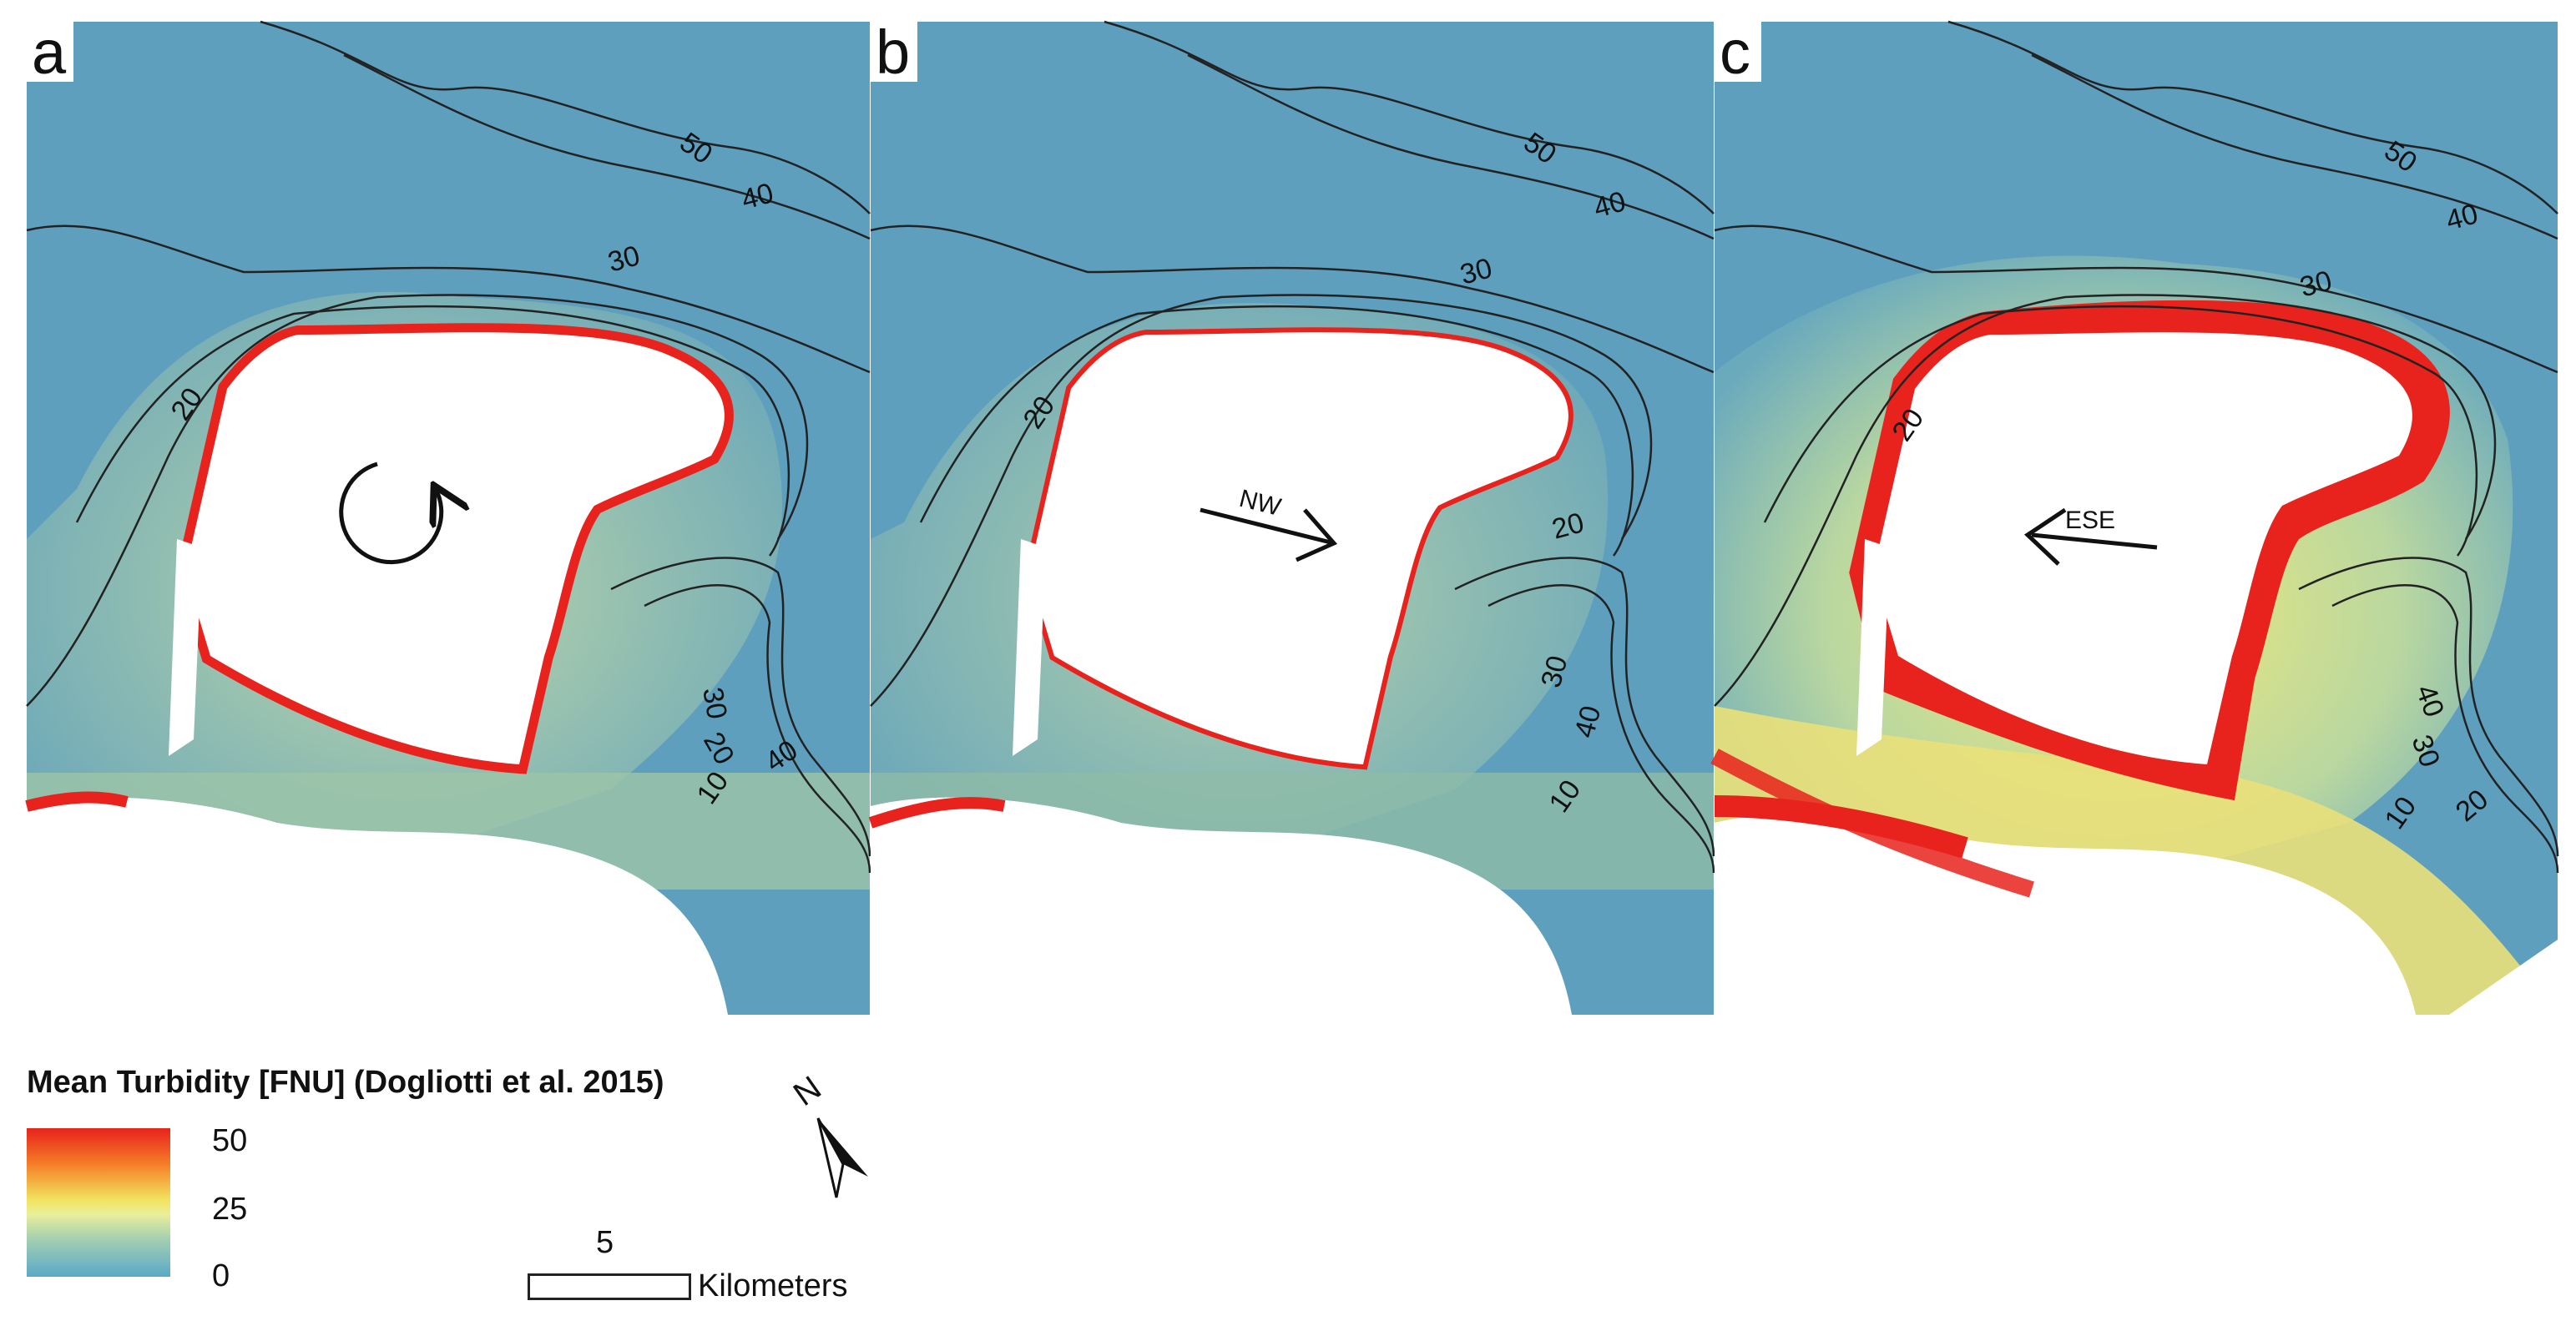  What do you see at coordinates (1872, 823) in the screenshot?
I see `coastal-red-band` at bounding box center [1872, 823].